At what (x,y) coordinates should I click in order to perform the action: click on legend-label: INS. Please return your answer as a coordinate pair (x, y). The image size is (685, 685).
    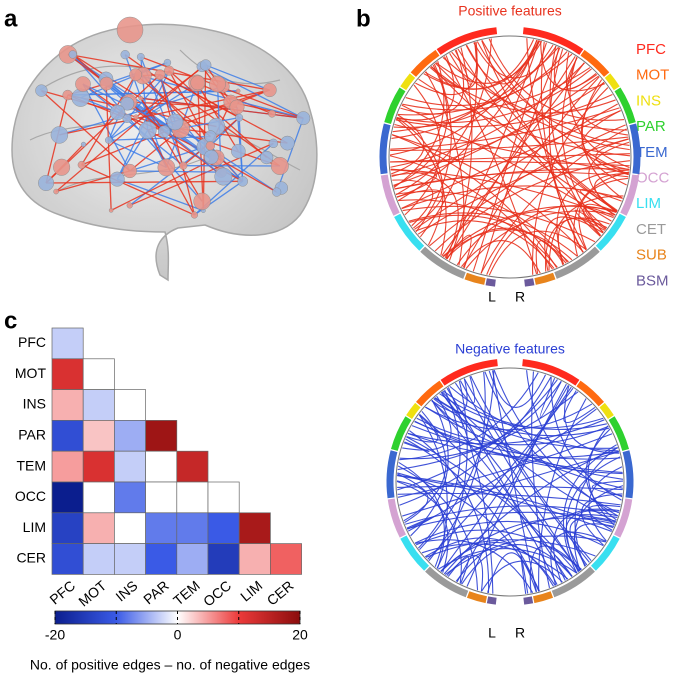
    Looking at the image, I should click on (648, 100).